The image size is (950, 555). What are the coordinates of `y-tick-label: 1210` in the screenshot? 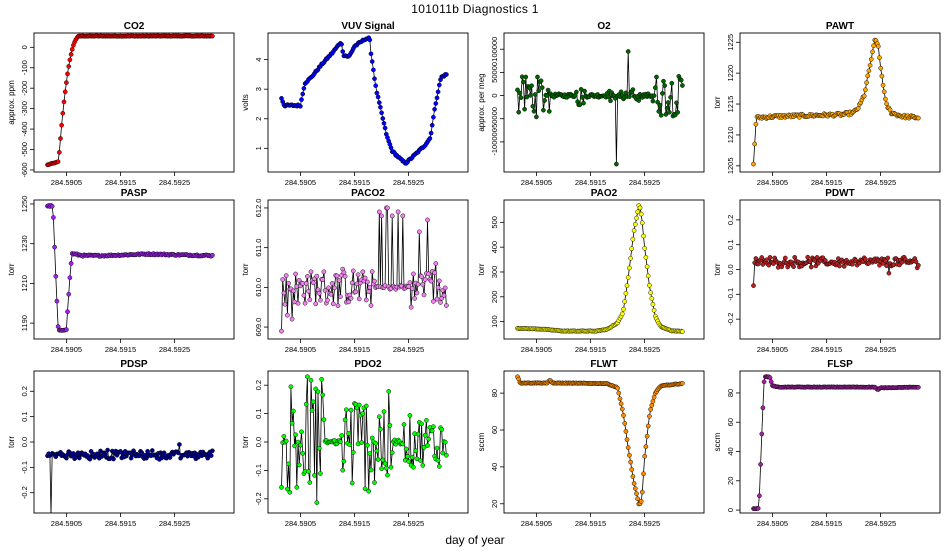 It's located at (24, 283).